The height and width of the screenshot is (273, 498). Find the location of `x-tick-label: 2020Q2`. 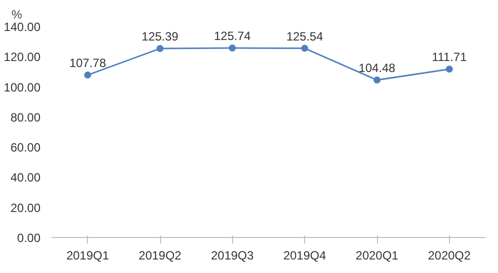

x-tick-label: 2020Q2 is located at coordinates (450, 255).